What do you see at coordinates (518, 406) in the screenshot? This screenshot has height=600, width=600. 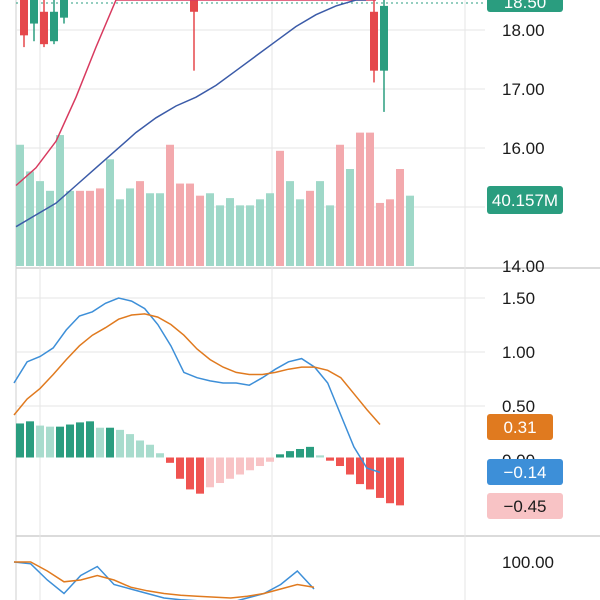 I see `macd-axis-label: 0.50` at bounding box center [518, 406].